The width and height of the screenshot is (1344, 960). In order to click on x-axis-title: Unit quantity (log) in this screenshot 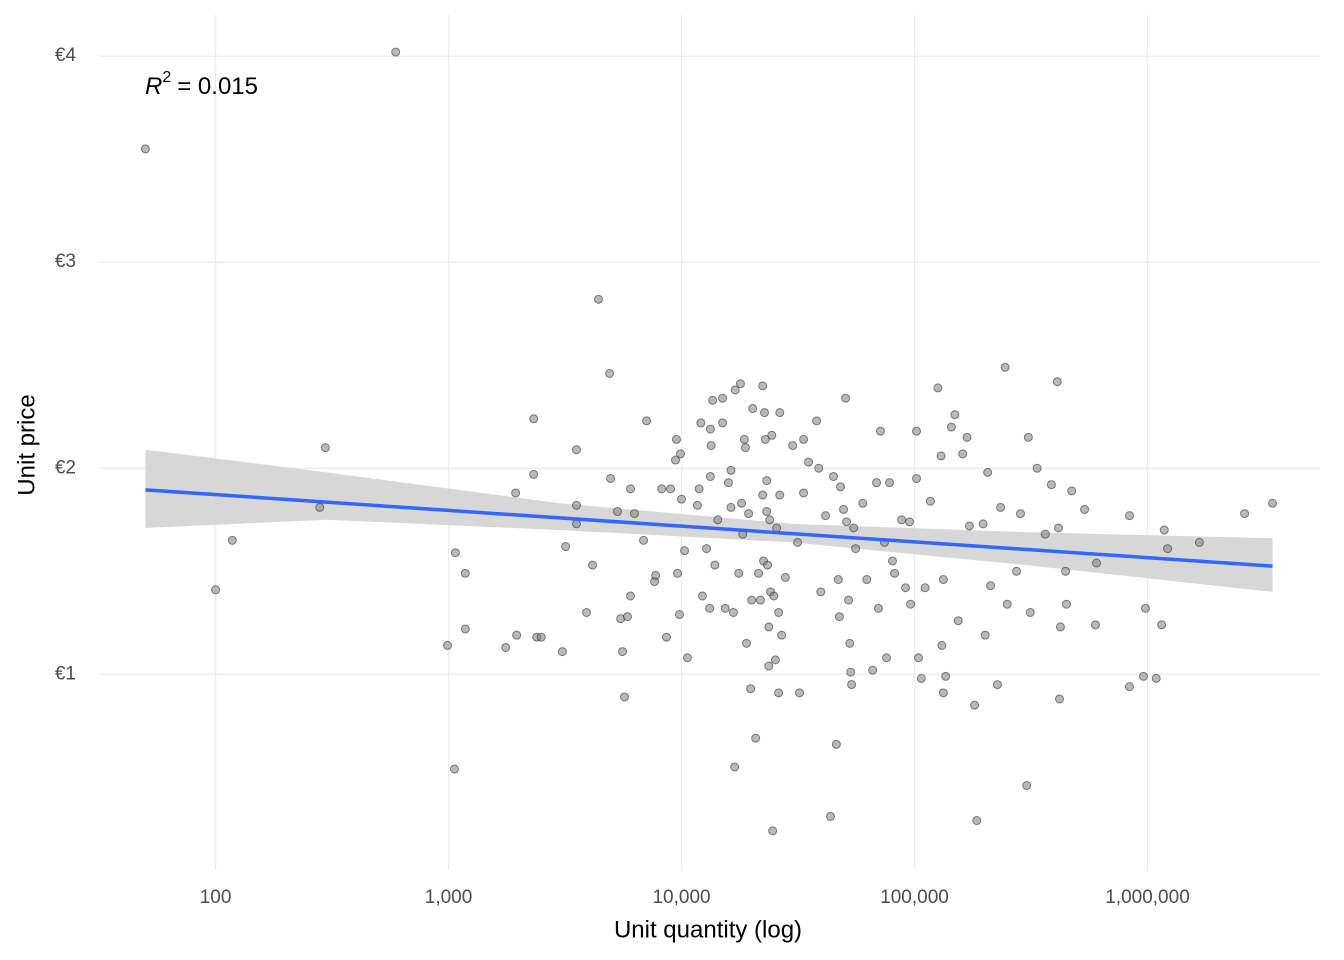, I will do `click(708, 929)`.